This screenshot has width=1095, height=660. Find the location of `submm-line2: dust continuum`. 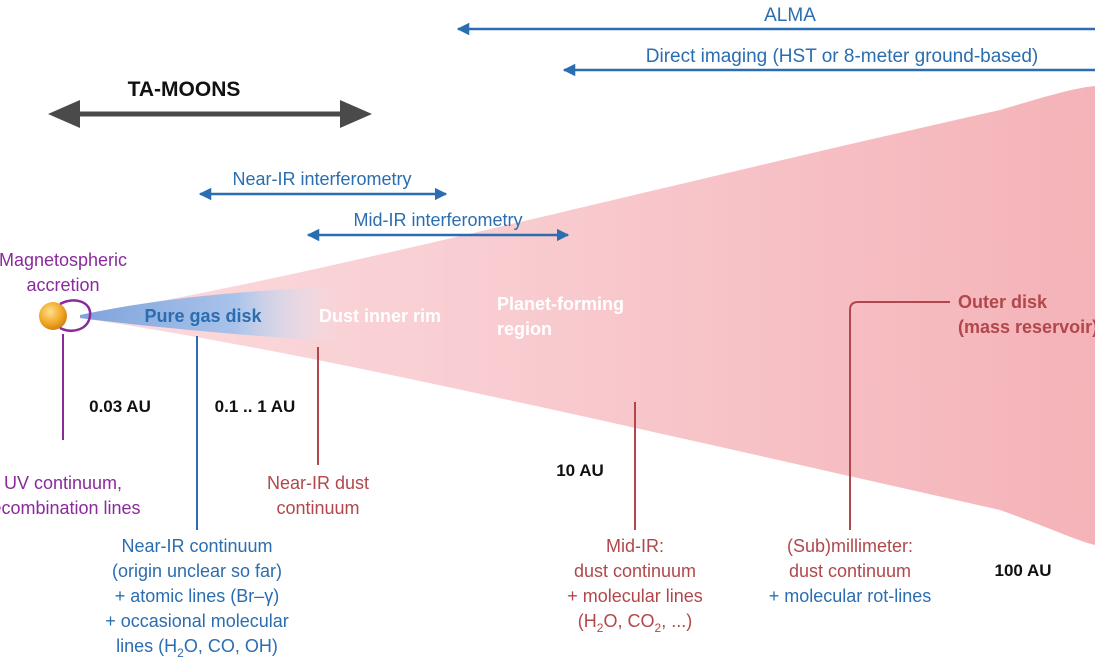

submm-line2: dust continuum is located at coordinates (850, 571).